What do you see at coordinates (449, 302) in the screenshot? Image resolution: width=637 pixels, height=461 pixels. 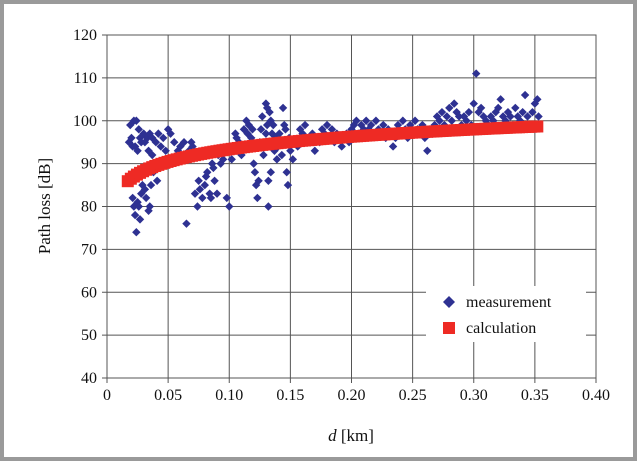 I see `legend-measurement-marker` at bounding box center [449, 302].